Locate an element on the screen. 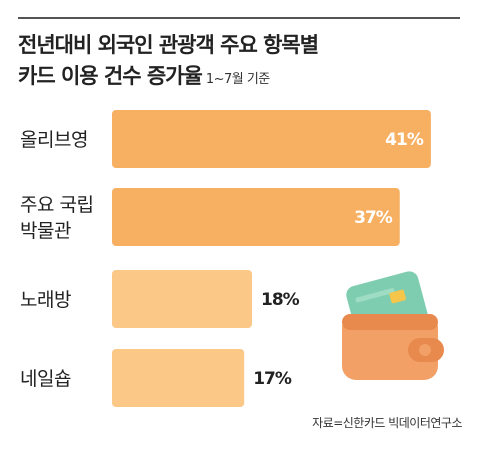 This screenshot has width=480, height=452. wallet-body is located at coordinates (390, 347).